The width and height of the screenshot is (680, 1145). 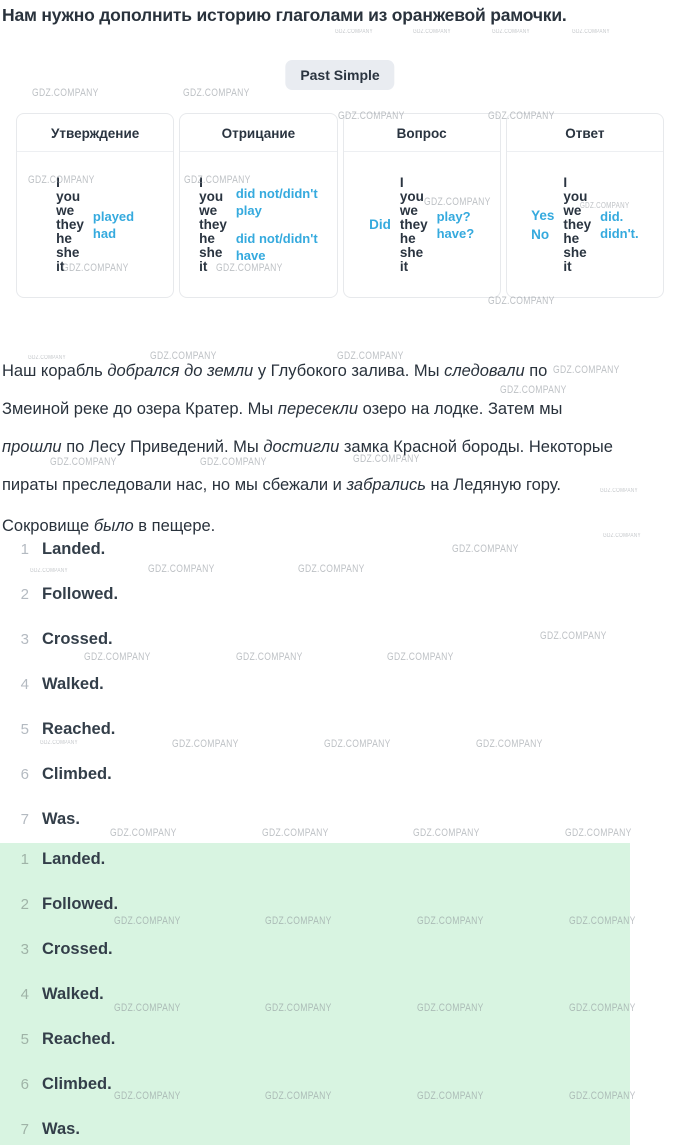 What do you see at coordinates (540, 234) in the screenshot?
I see `auxiliary-word: No` at bounding box center [540, 234].